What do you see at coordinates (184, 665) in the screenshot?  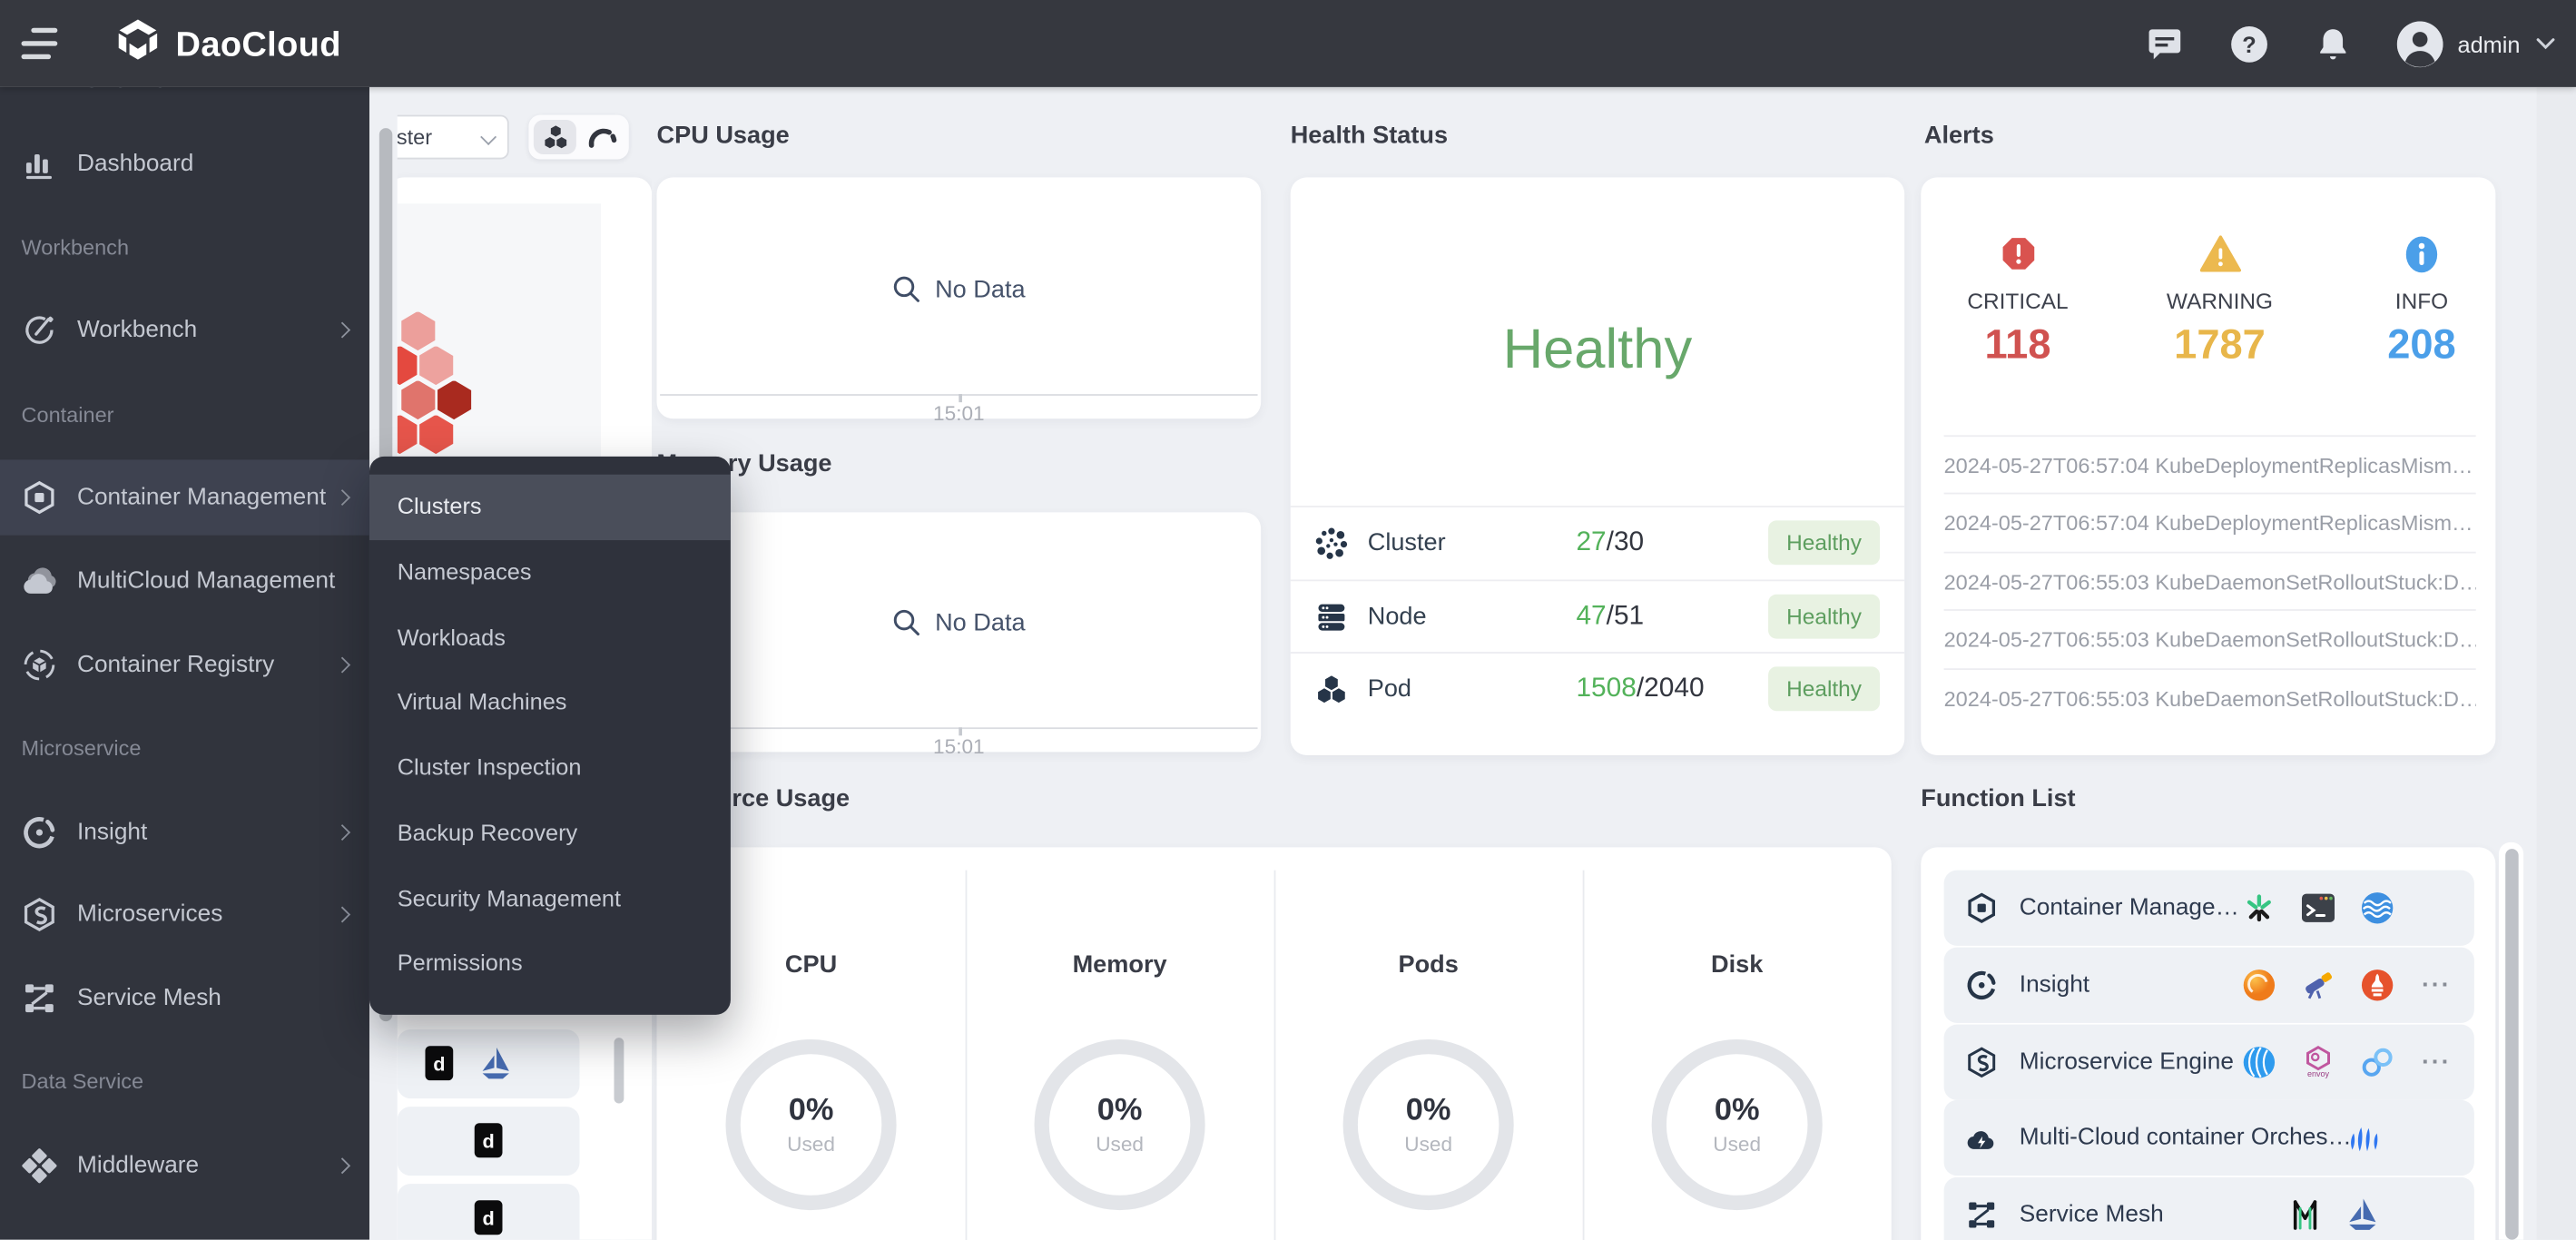 I see `sidebar-item-container-registry: Container Registry` at bounding box center [184, 665].